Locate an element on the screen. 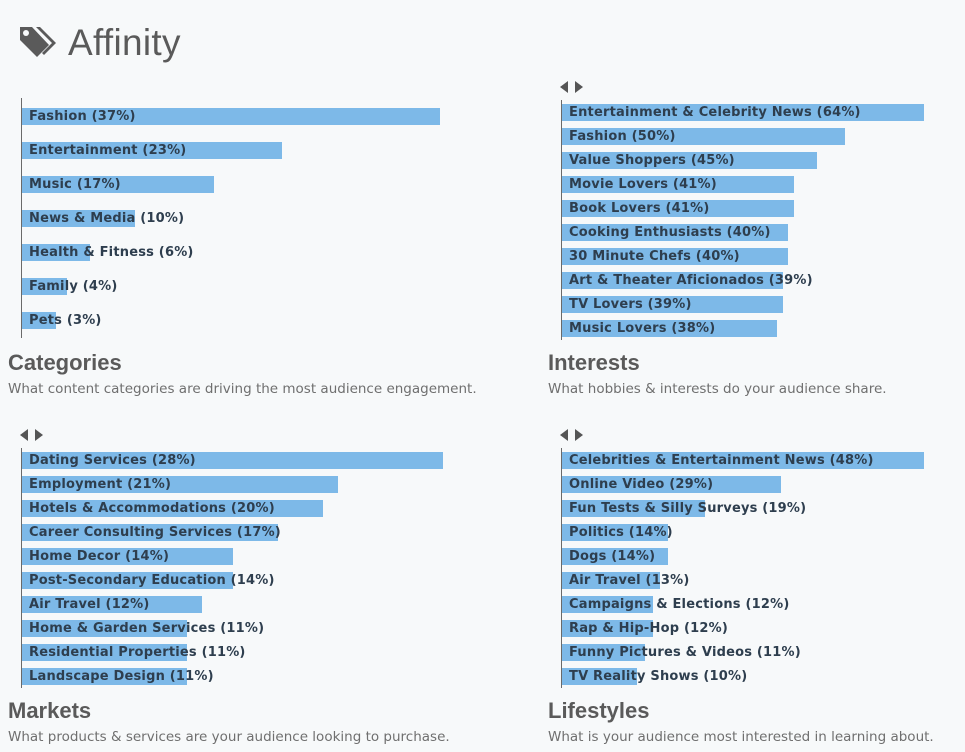 Image resolution: width=965 pixels, height=752 pixels. bar-label: Hotels & Accommodations (20%) is located at coordinates (152, 508).